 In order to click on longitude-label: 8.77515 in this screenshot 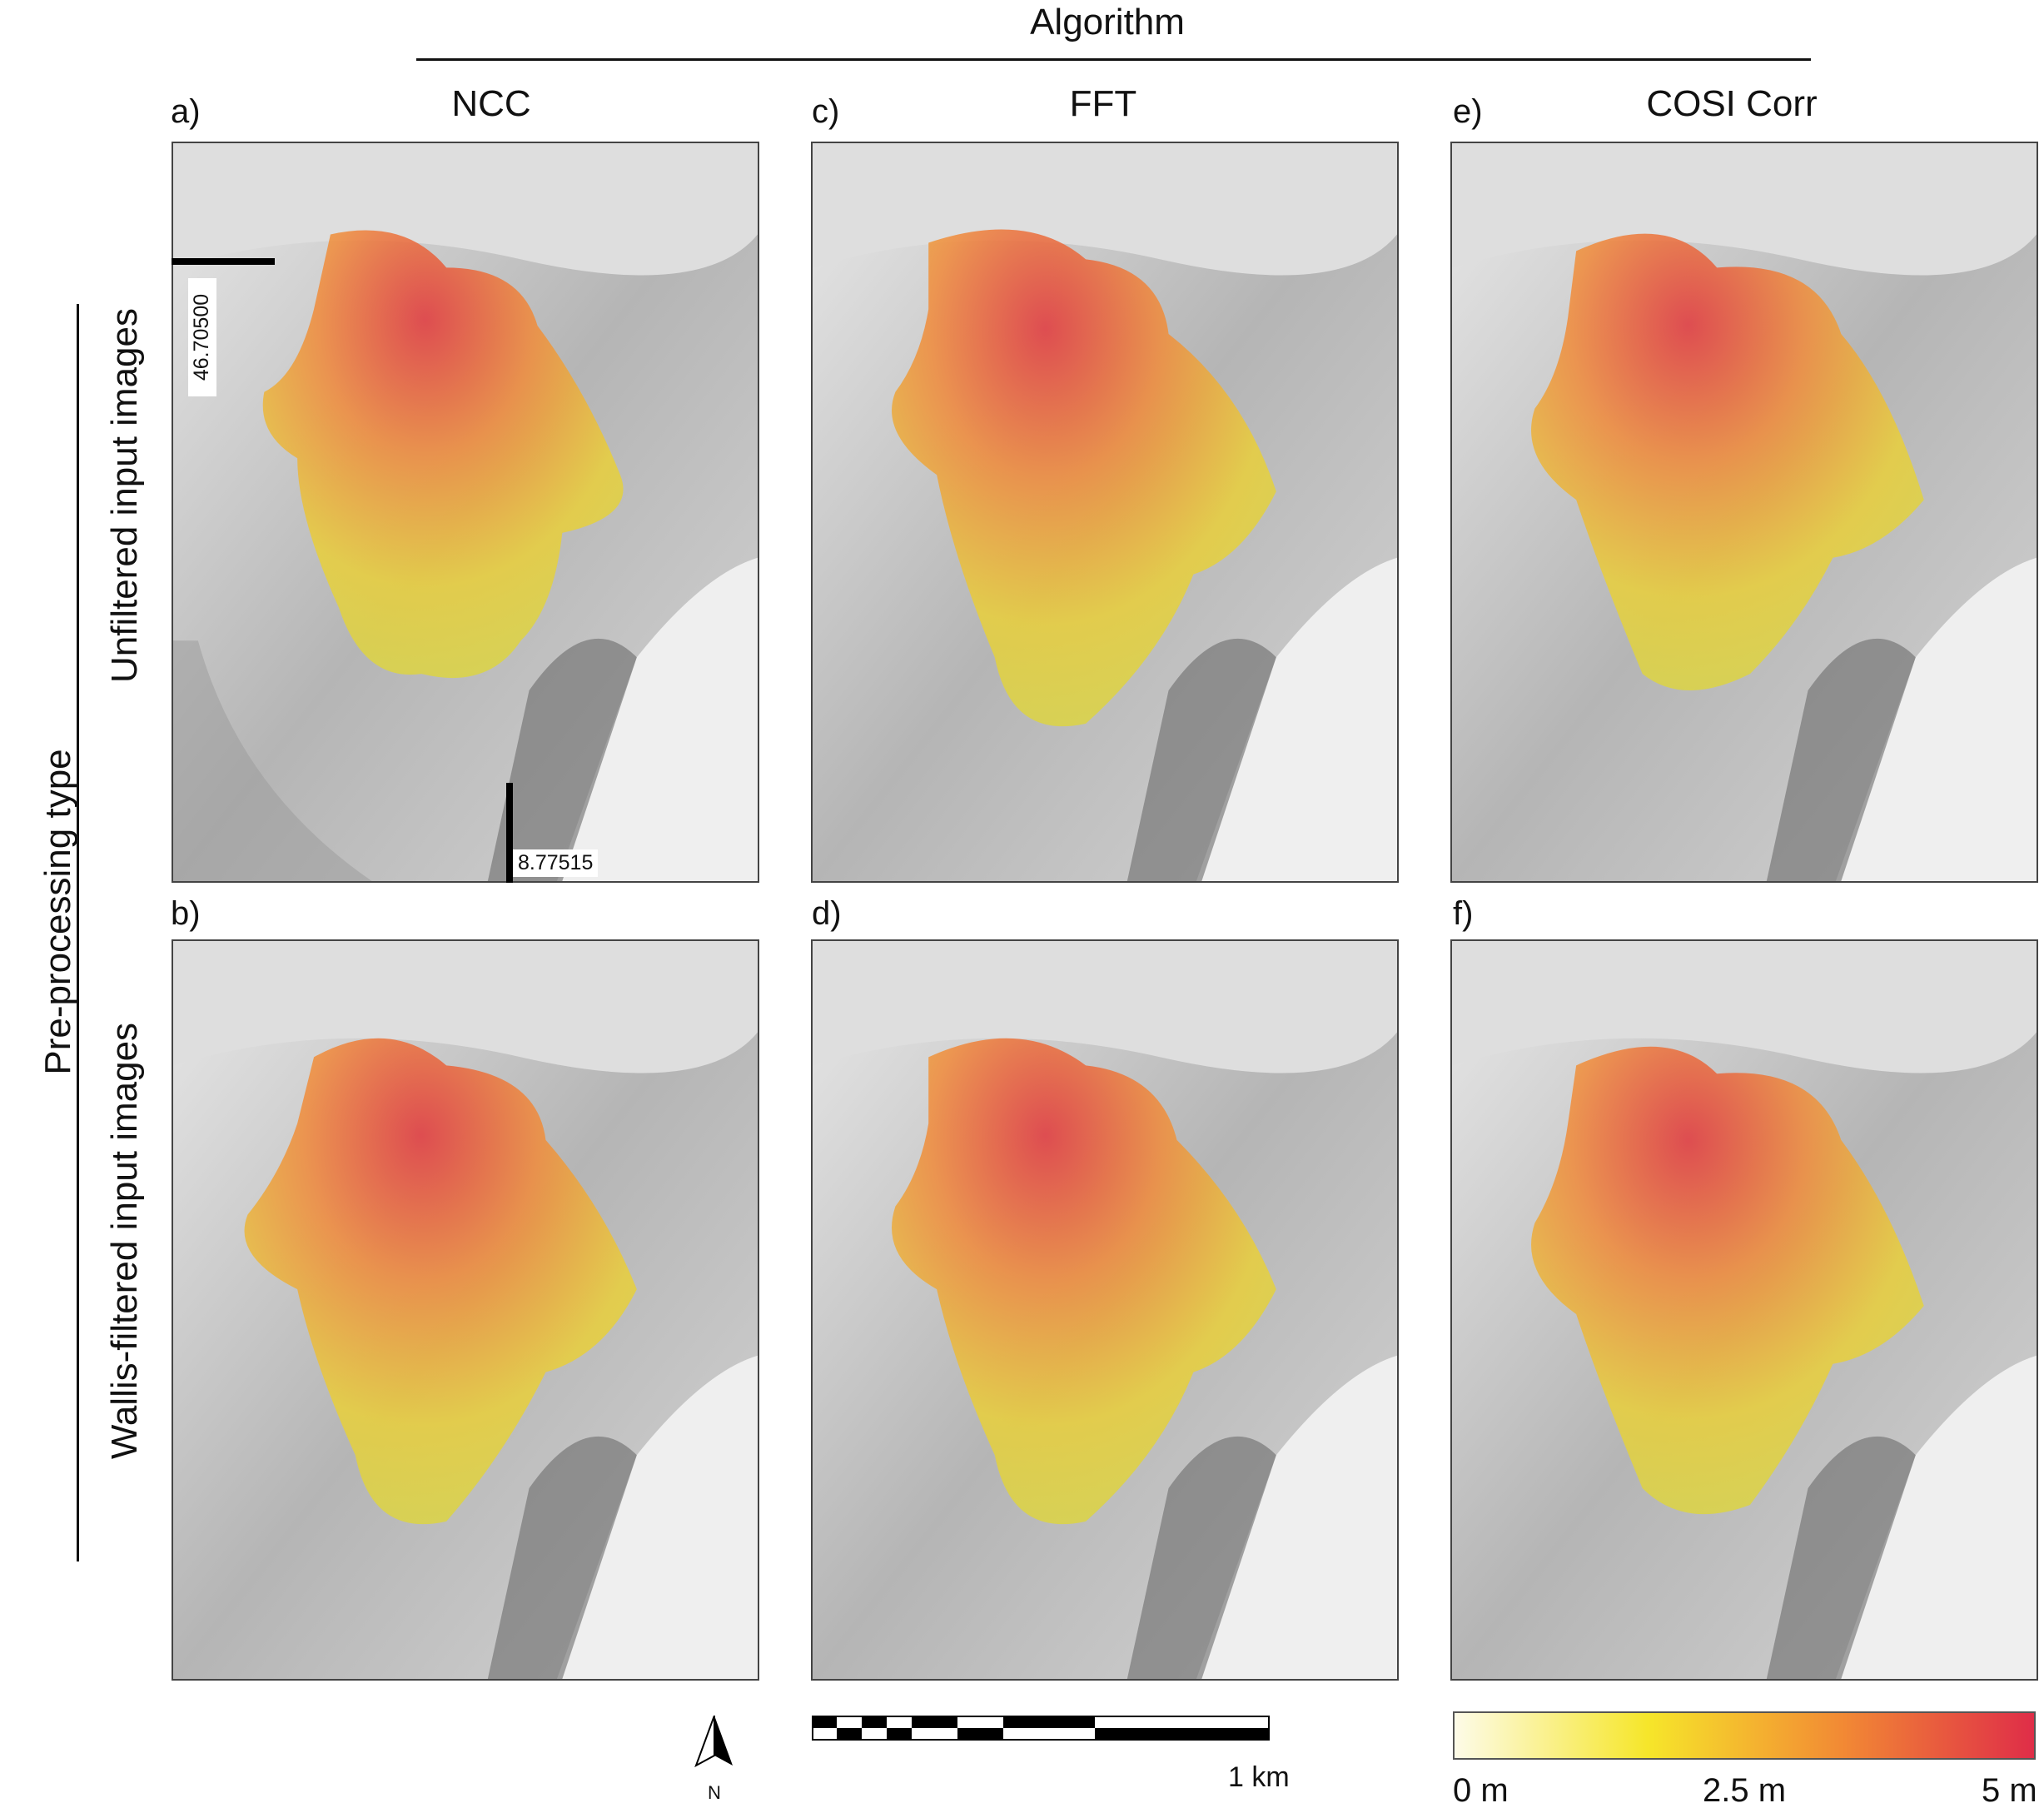, I will do `click(556, 863)`.